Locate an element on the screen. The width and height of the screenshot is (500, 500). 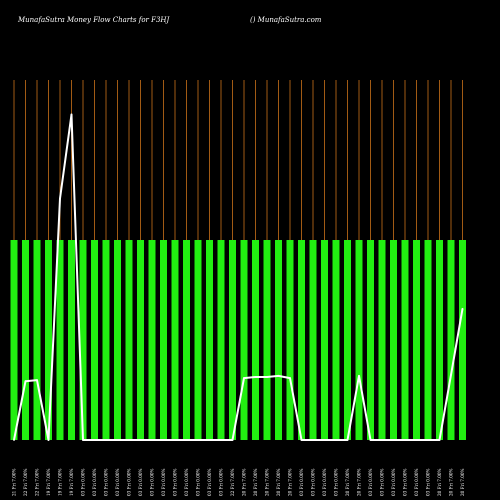
x-tick-label: 21 Fri 7.00% is located at coordinates (14, 482).